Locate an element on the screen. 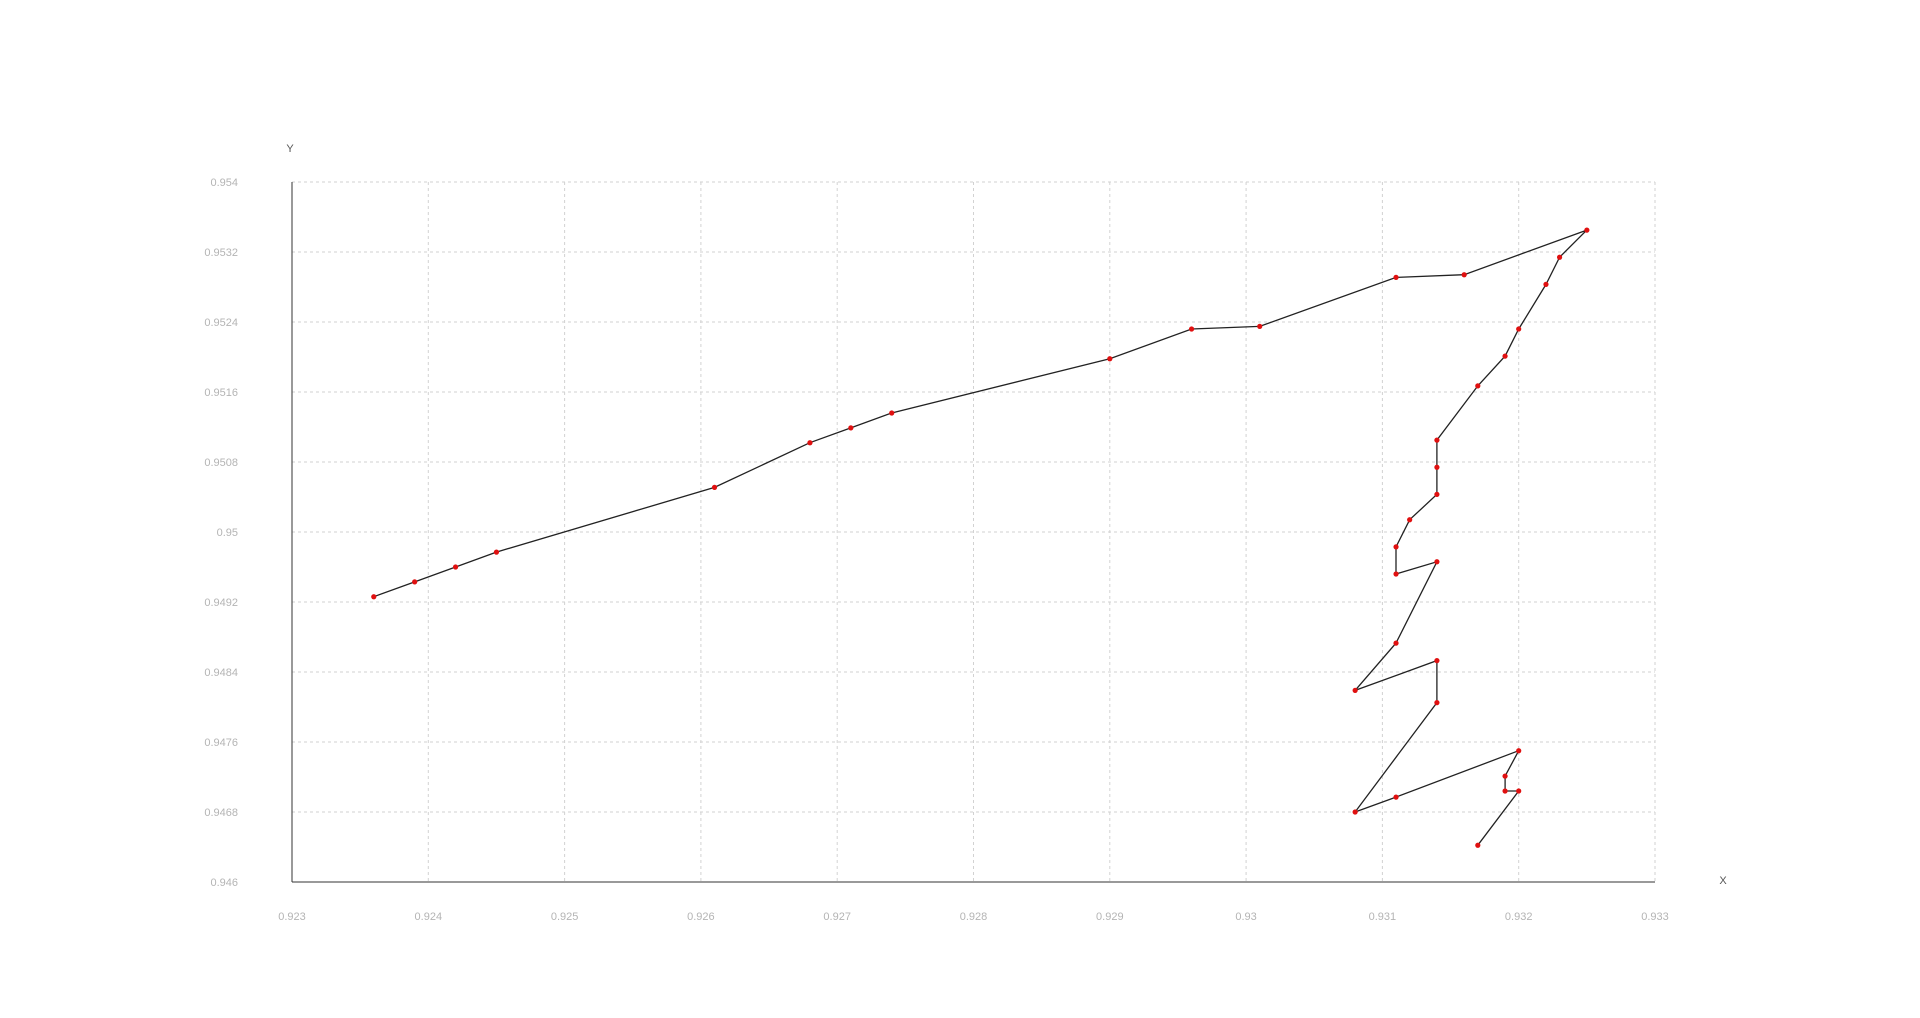 The image size is (1920, 1018). y-tick-label: 0.95 is located at coordinates (227, 533).